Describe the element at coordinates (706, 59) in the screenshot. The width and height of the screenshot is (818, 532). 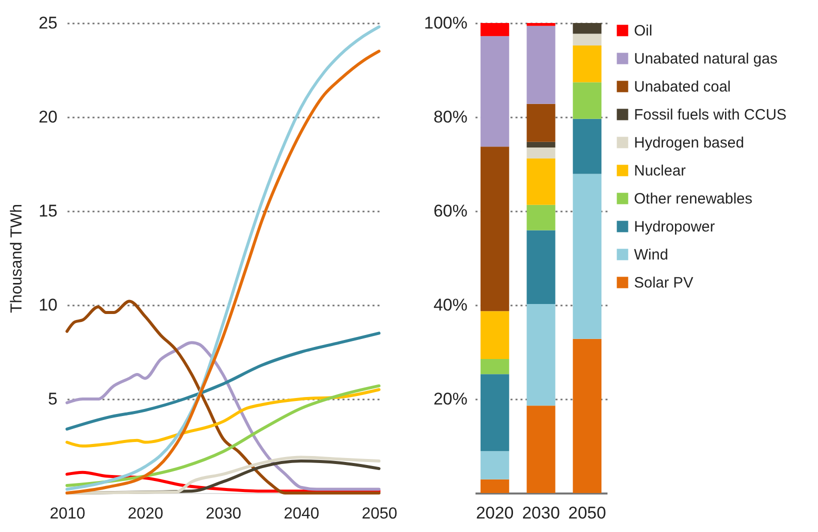
I see `legend-label: Unabated natural gas` at that location.